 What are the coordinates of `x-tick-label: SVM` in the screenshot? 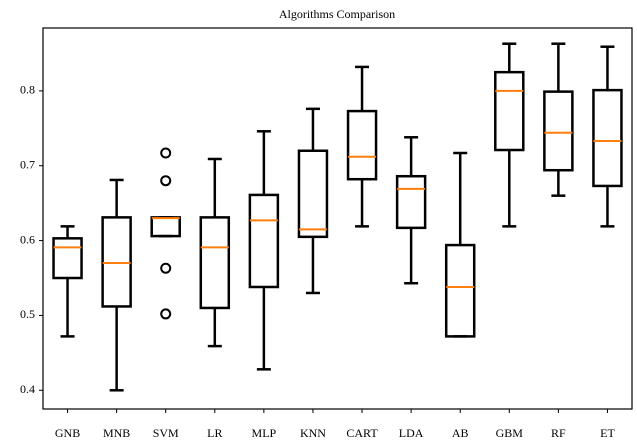 It's located at (166, 433).